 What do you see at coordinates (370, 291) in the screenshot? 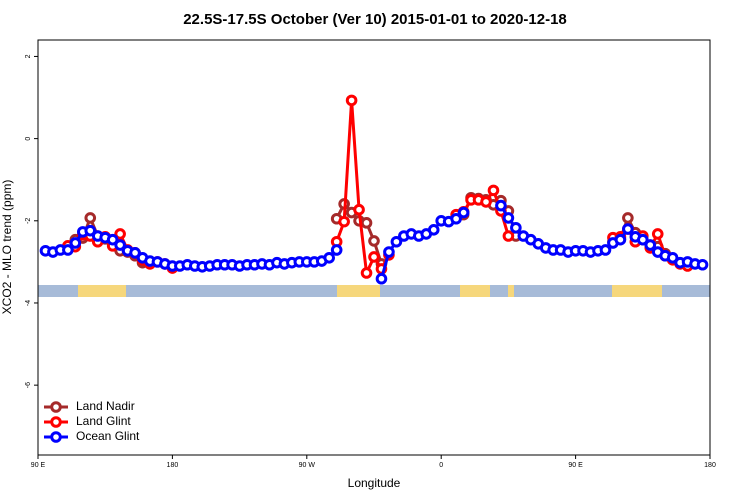
I see `land-strip` at bounding box center [370, 291].